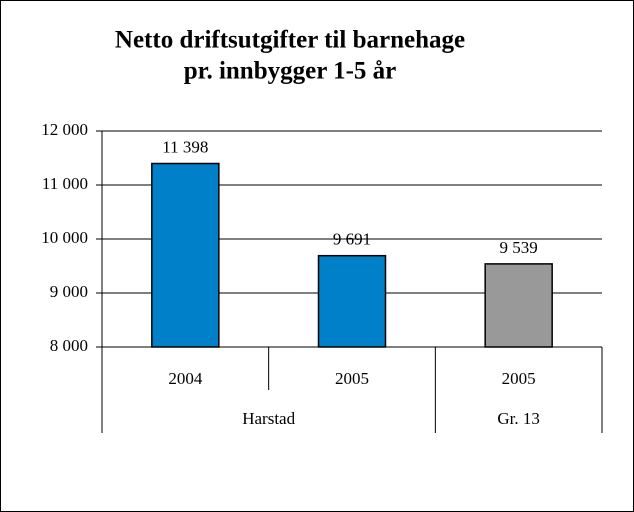 The width and height of the screenshot is (634, 512). I want to click on chart-title: pr. innbygger 1-5 år, so click(290, 71).